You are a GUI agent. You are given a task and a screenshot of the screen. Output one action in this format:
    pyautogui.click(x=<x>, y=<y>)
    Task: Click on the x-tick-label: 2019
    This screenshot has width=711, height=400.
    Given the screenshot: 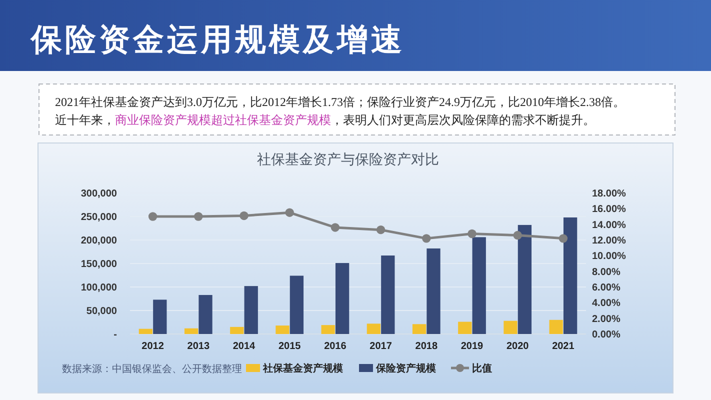 What is the action you would take?
    pyautogui.click(x=472, y=346)
    